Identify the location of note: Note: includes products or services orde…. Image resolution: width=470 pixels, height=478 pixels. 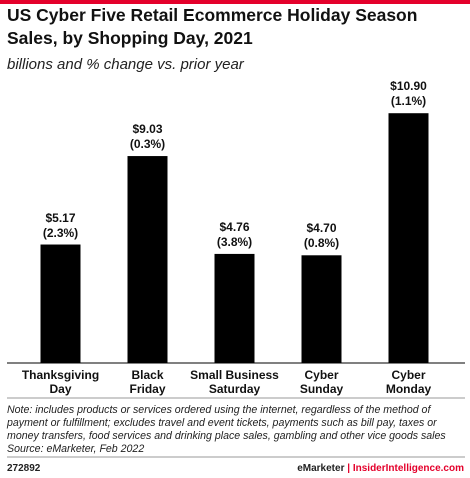
(226, 423).